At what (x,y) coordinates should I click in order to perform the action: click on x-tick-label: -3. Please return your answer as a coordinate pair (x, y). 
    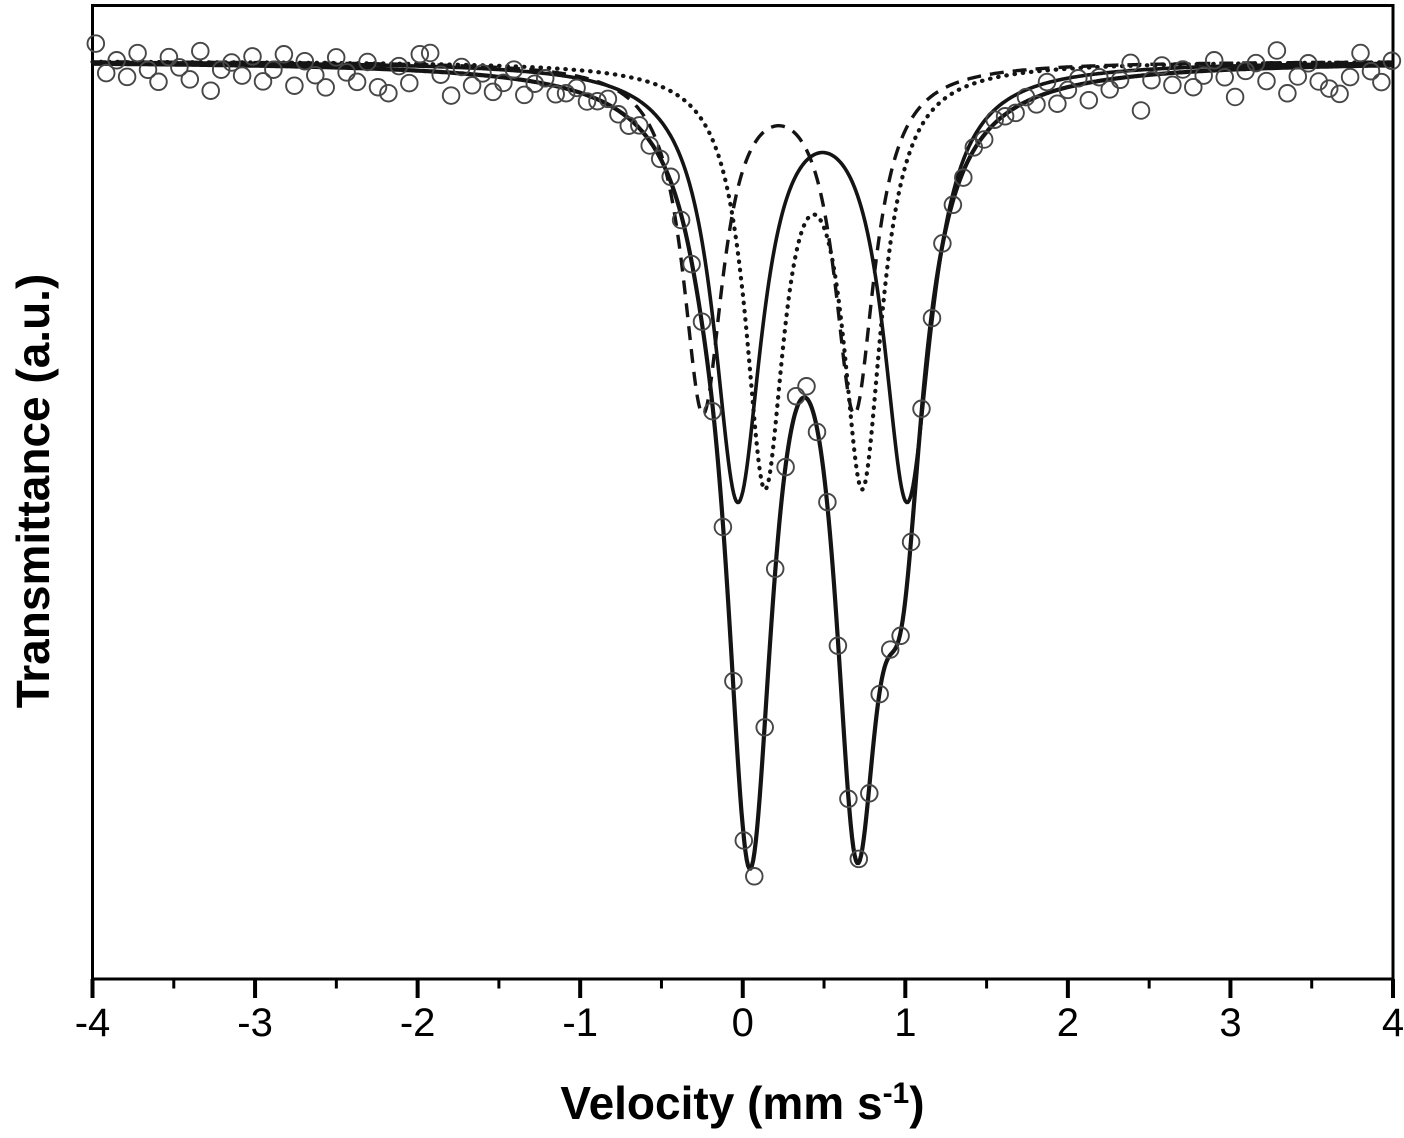
    Looking at the image, I should click on (255, 1023).